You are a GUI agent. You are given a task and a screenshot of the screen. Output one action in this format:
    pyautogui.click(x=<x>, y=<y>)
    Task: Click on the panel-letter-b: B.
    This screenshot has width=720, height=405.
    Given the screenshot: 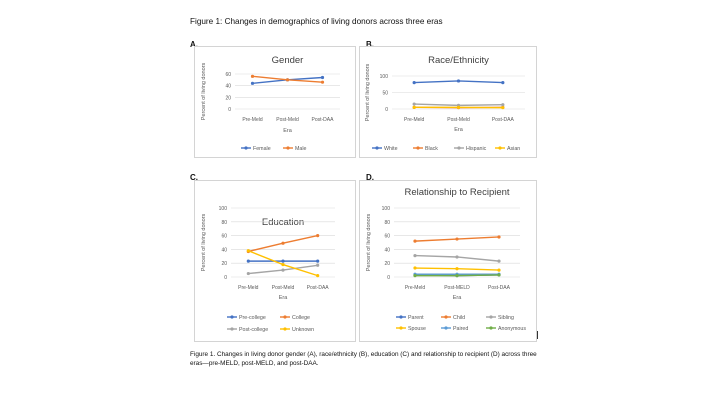 What is the action you would take?
    pyautogui.click(x=370, y=44)
    